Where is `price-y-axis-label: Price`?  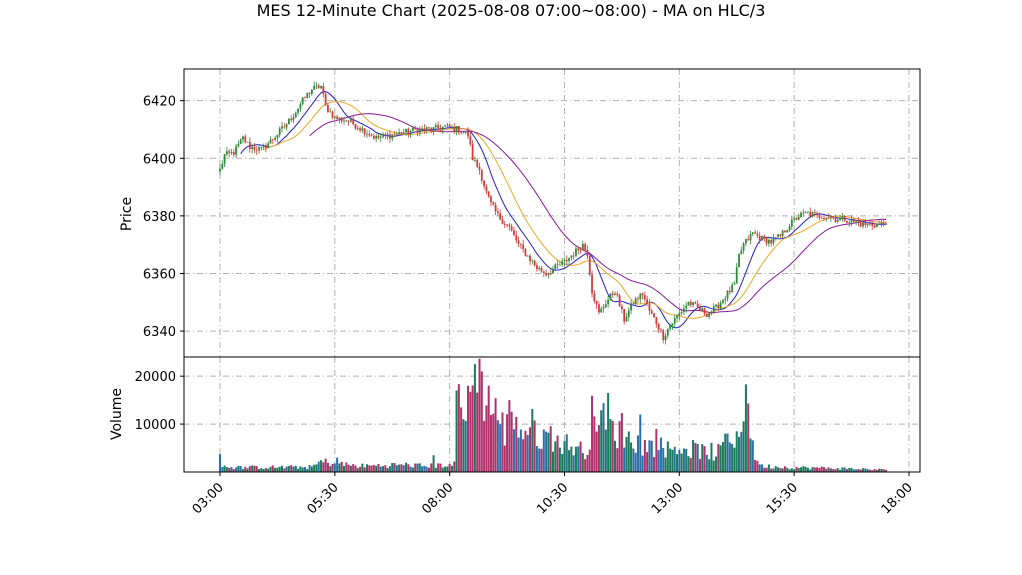
price-y-axis-label: Price is located at coordinates (127, 214).